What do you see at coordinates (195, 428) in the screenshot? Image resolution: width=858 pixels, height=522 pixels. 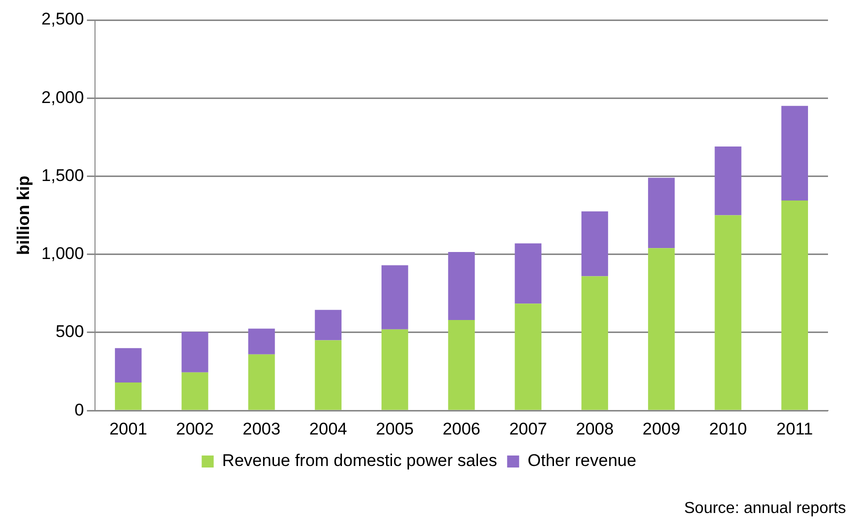 I see `x-tick-label: 2002` at bounding box center [195, 428].